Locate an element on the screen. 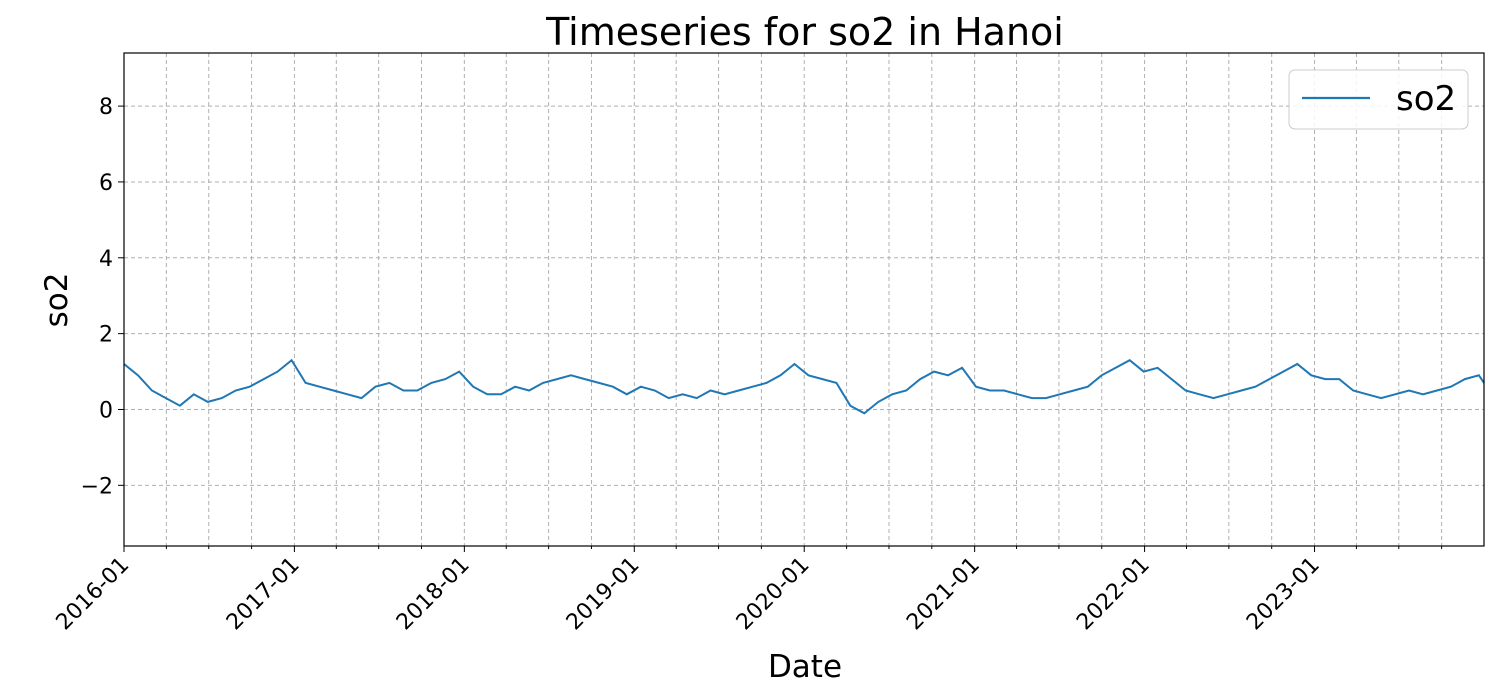  legend-entry-so2: so2 is located at coordinates (1426, 99).